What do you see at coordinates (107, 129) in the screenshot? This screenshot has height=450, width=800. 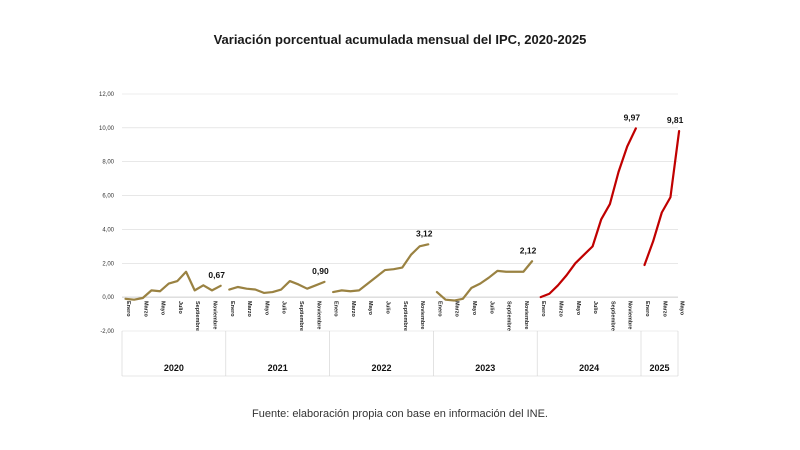 I see `y-tick-label: 10,00` at bounding box center [107, 129].